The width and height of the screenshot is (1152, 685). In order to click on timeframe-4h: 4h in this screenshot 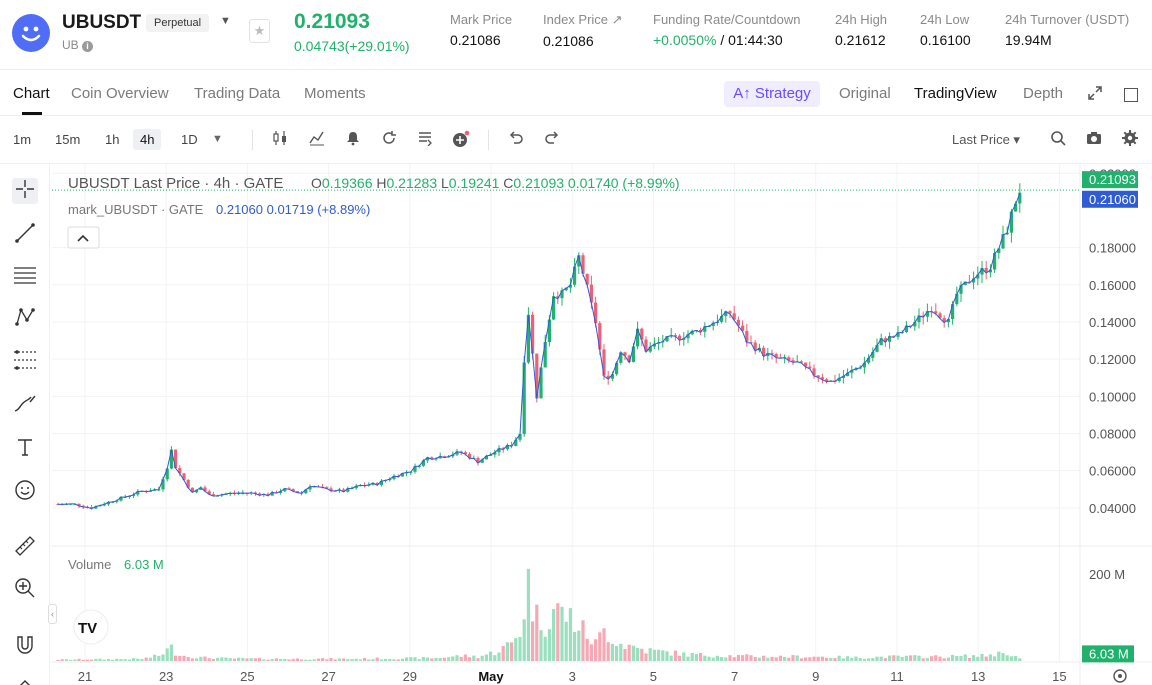, I will do `click(147, 139)`.